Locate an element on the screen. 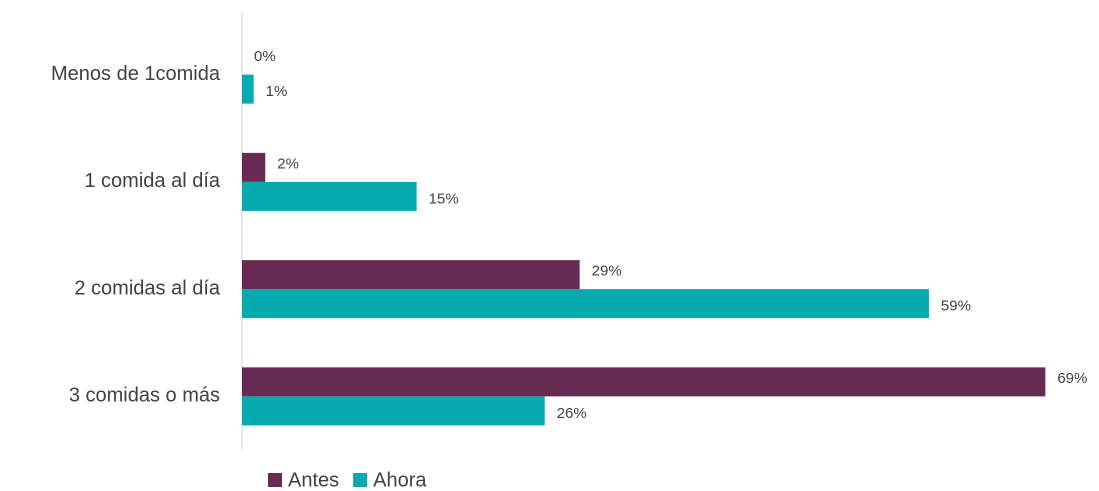 The image size is (1099, 491). data-label: 2% is located at coordinates (288, 163).